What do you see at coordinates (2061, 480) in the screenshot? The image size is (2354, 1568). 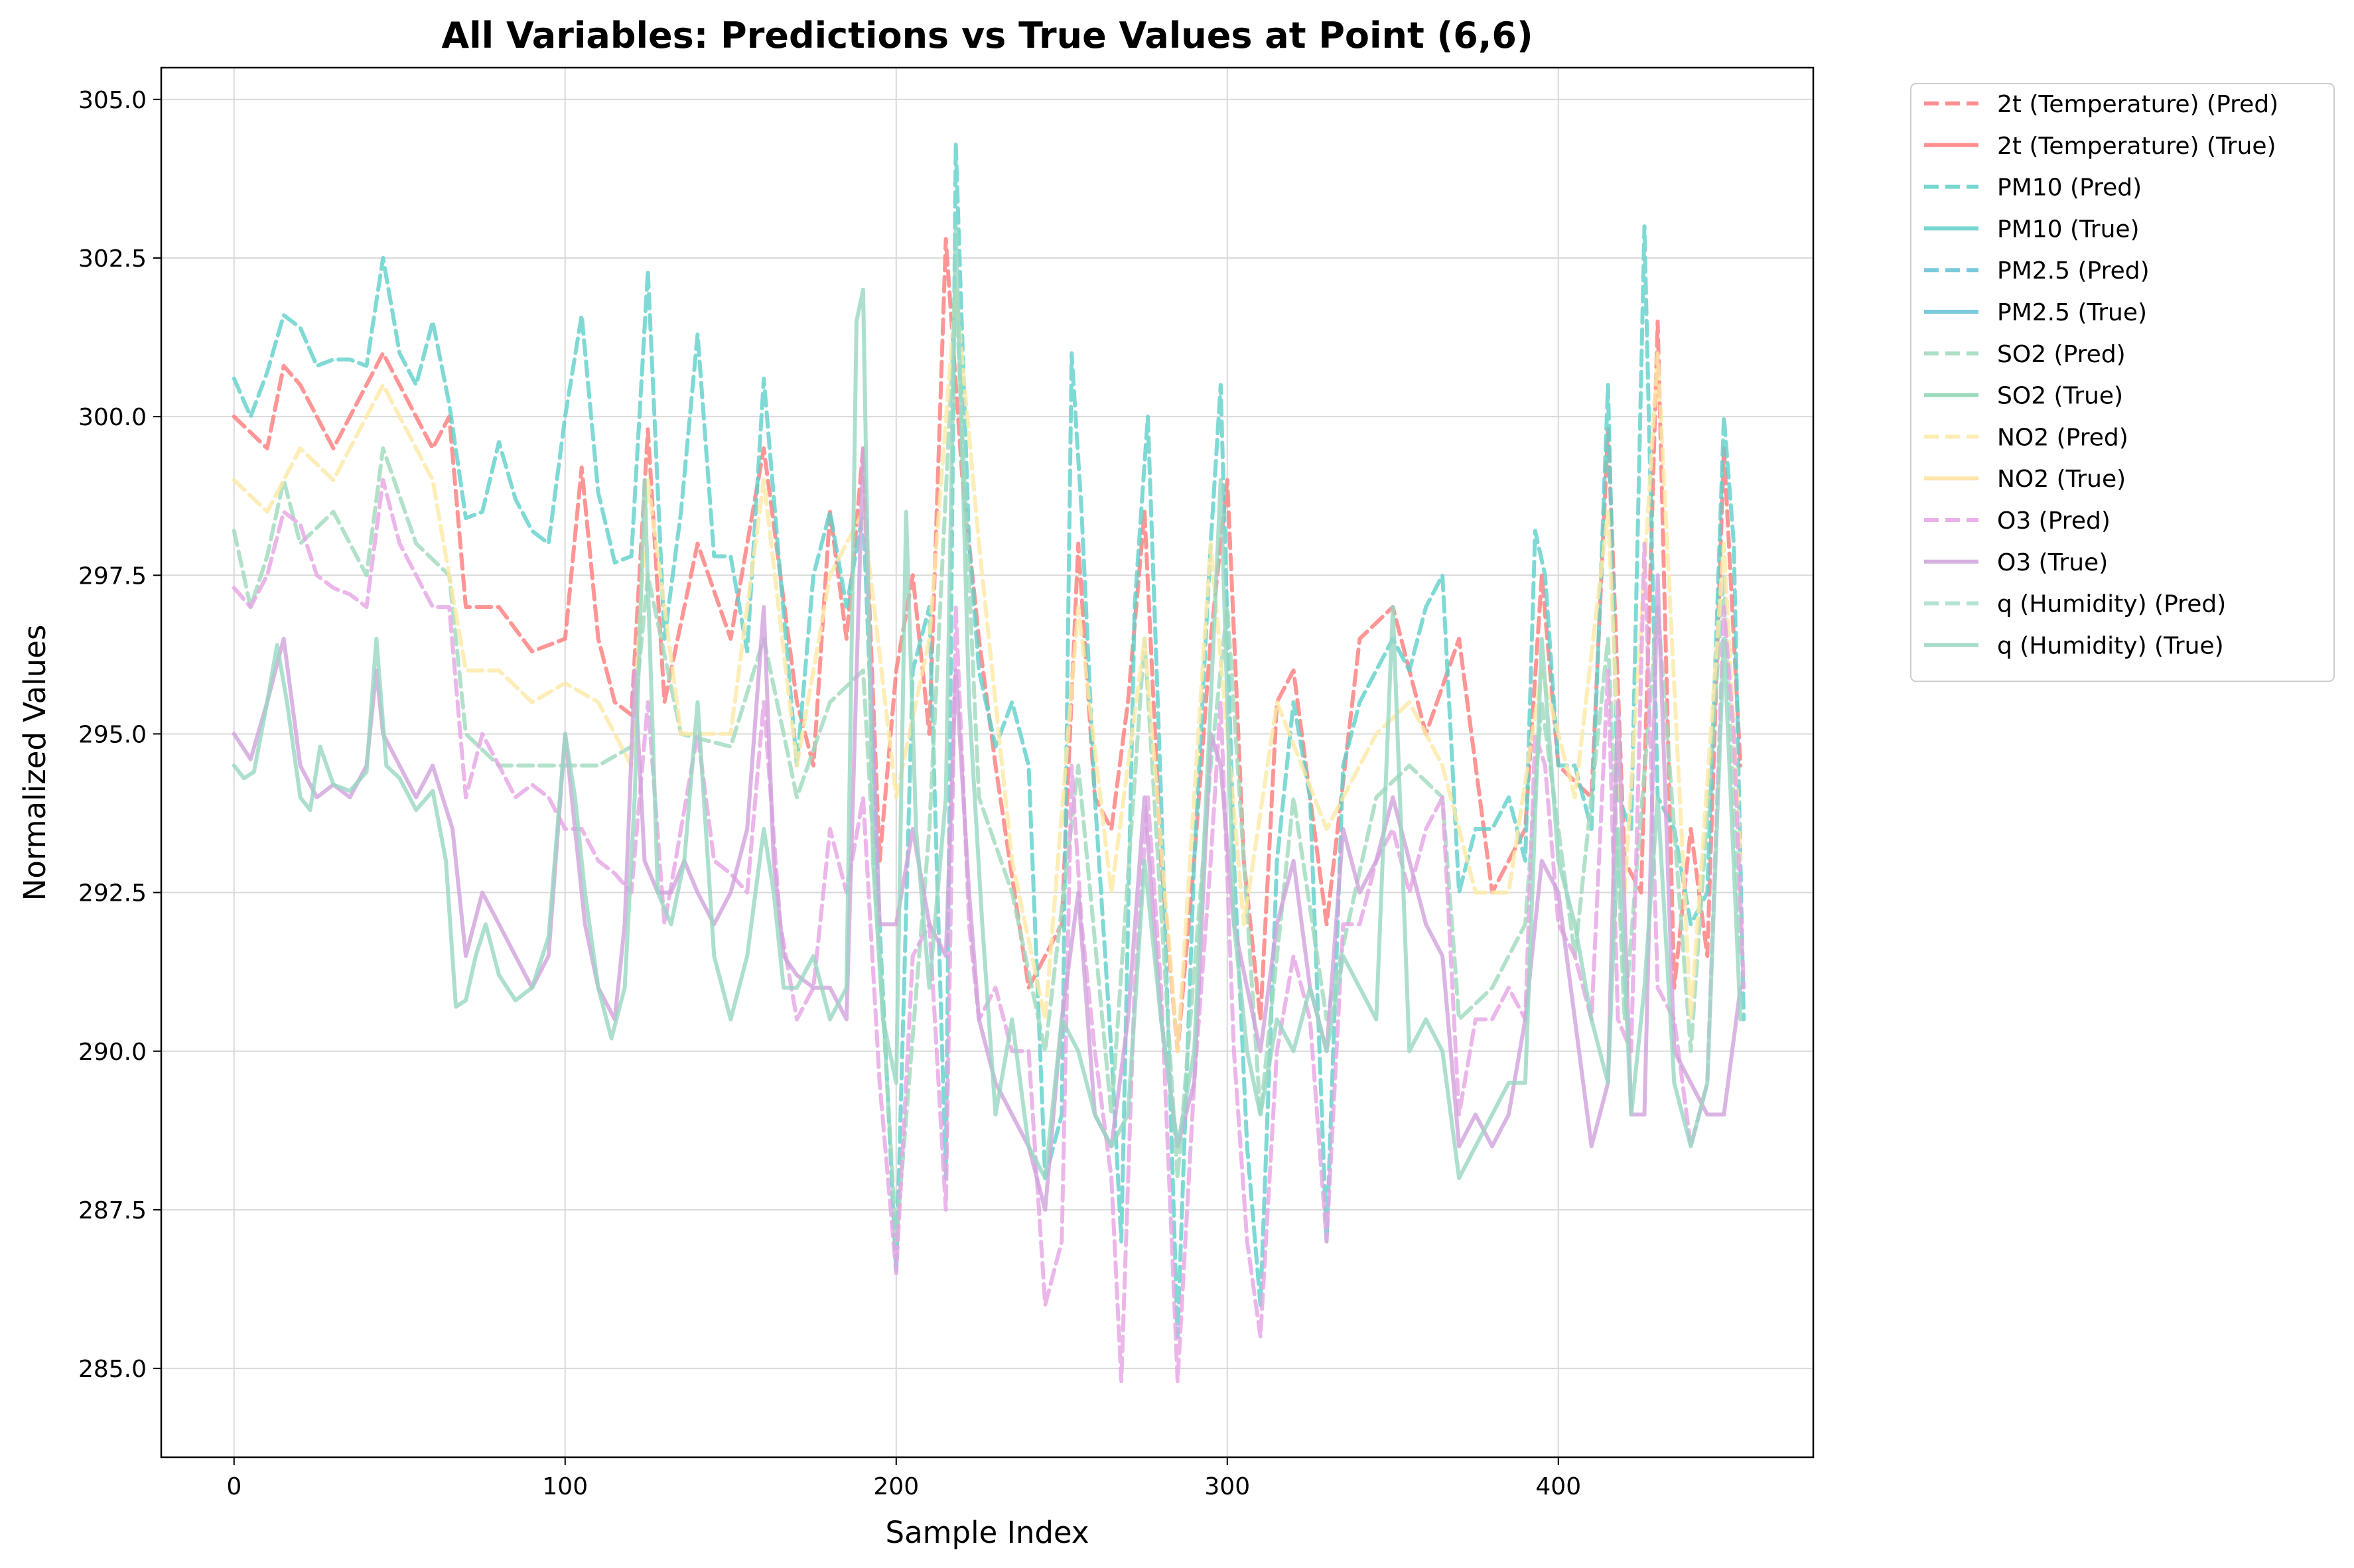 I see `legend-label: NO2 (True)` at bounding box center [2061, 480].